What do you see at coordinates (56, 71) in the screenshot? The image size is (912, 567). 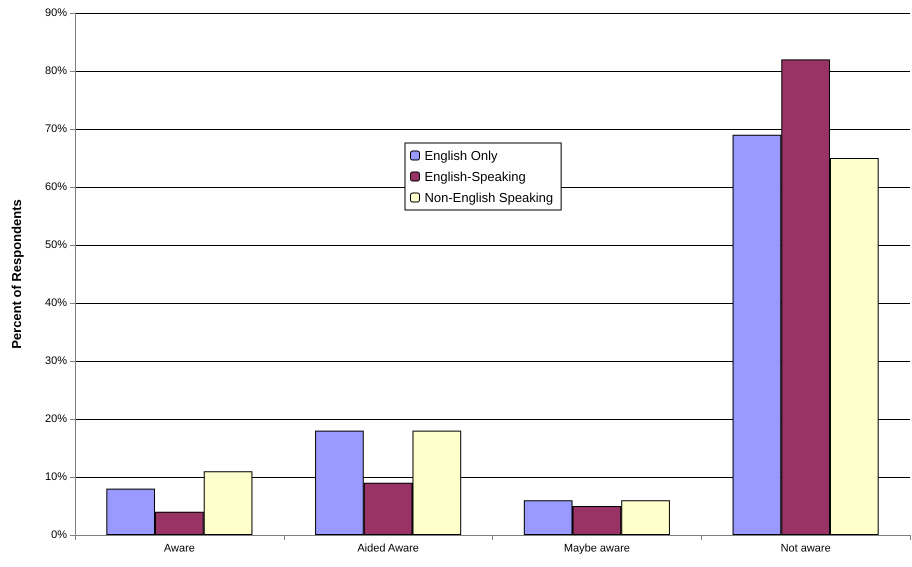 I see `y-tick-label: 80%` at bounding box center [56, 71].